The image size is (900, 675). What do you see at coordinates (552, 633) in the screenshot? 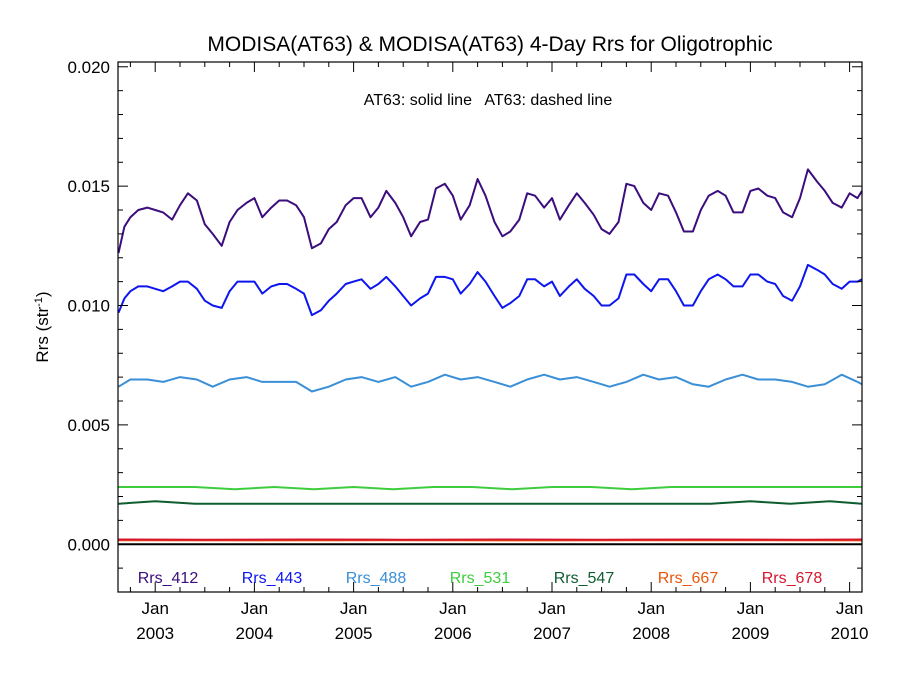
I see `x-tick-year-label: 2007` at bounding box center [552, 633].